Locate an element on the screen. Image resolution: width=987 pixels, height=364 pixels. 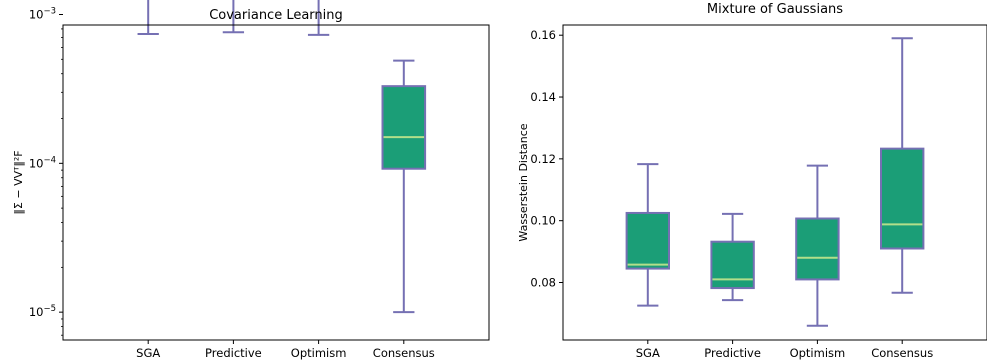
y-tick-label: 10⁻³ is located at coordinates (42, 13).